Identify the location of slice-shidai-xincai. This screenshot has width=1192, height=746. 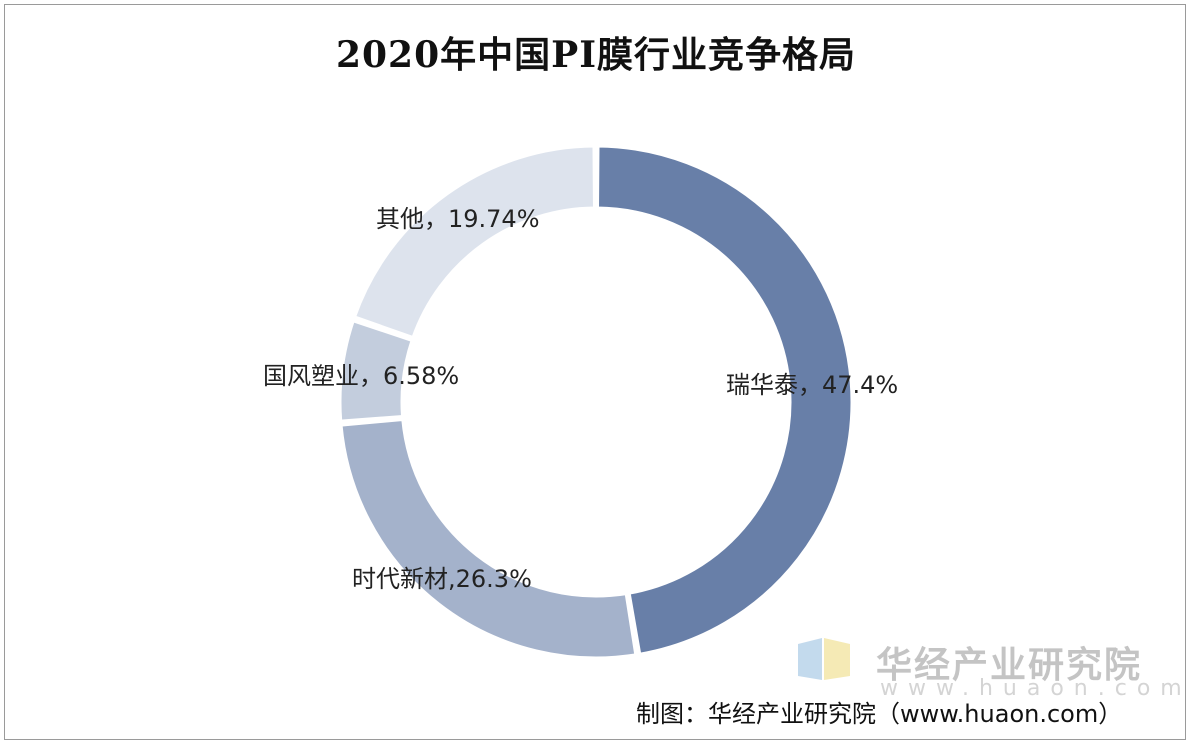
(488, 538).